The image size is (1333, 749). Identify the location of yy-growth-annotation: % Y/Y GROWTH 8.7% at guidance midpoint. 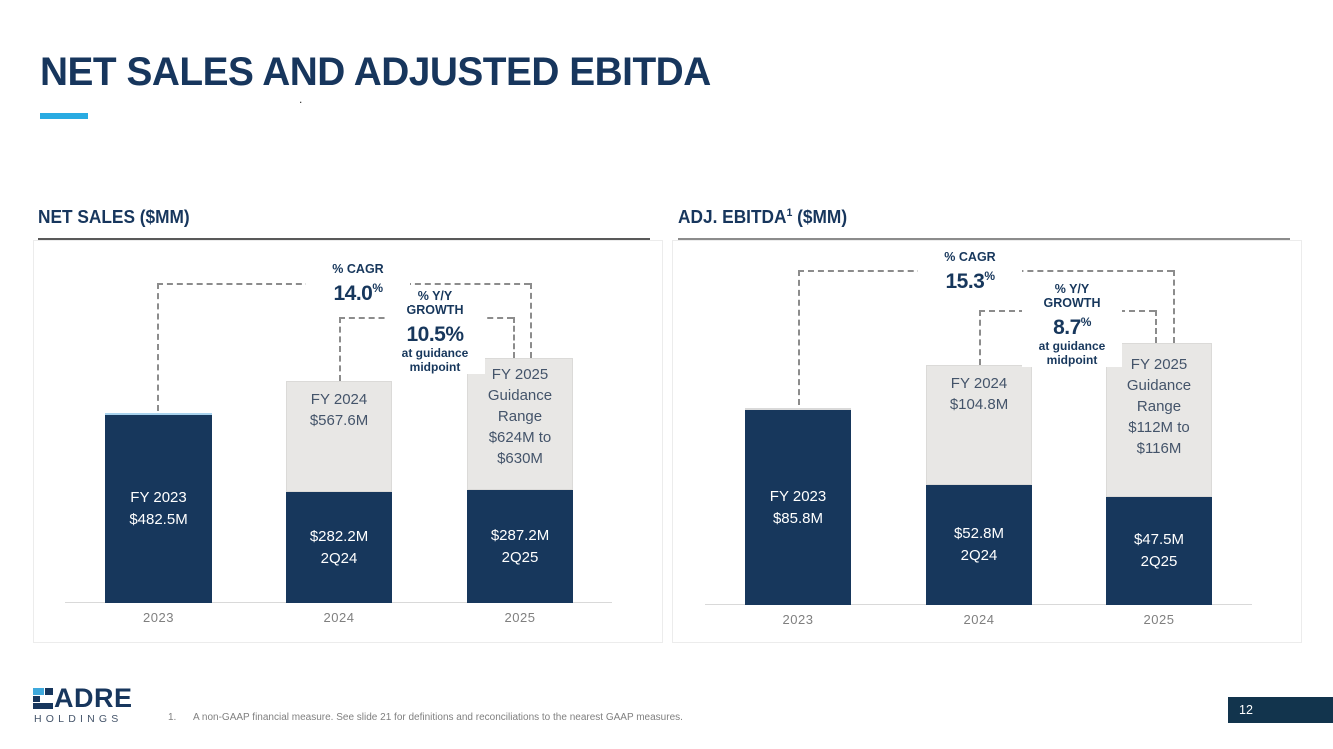
(1072, 324).